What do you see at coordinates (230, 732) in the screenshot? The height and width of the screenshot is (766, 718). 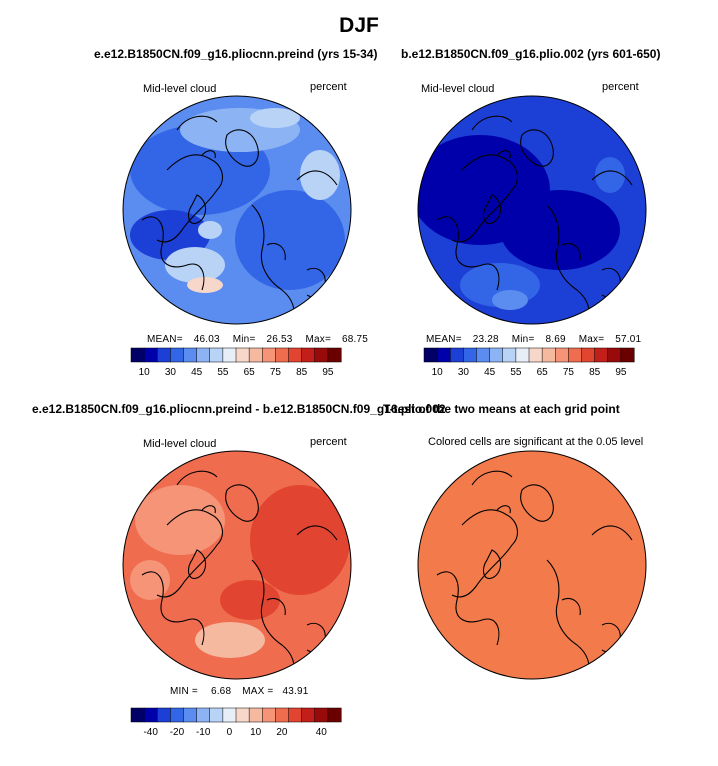 I see `colorbar-tick-label: 0` at bounding box center [230, 732].